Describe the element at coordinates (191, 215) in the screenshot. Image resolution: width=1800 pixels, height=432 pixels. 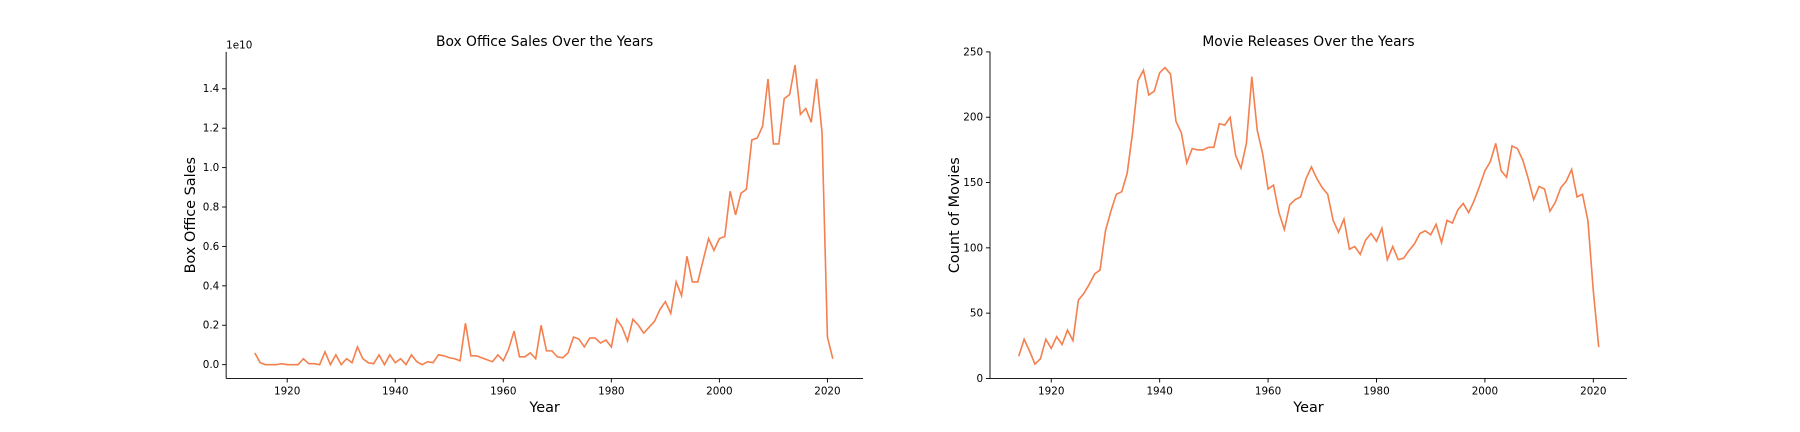
I see `y-axis-label: Box Office Sales` at that location.